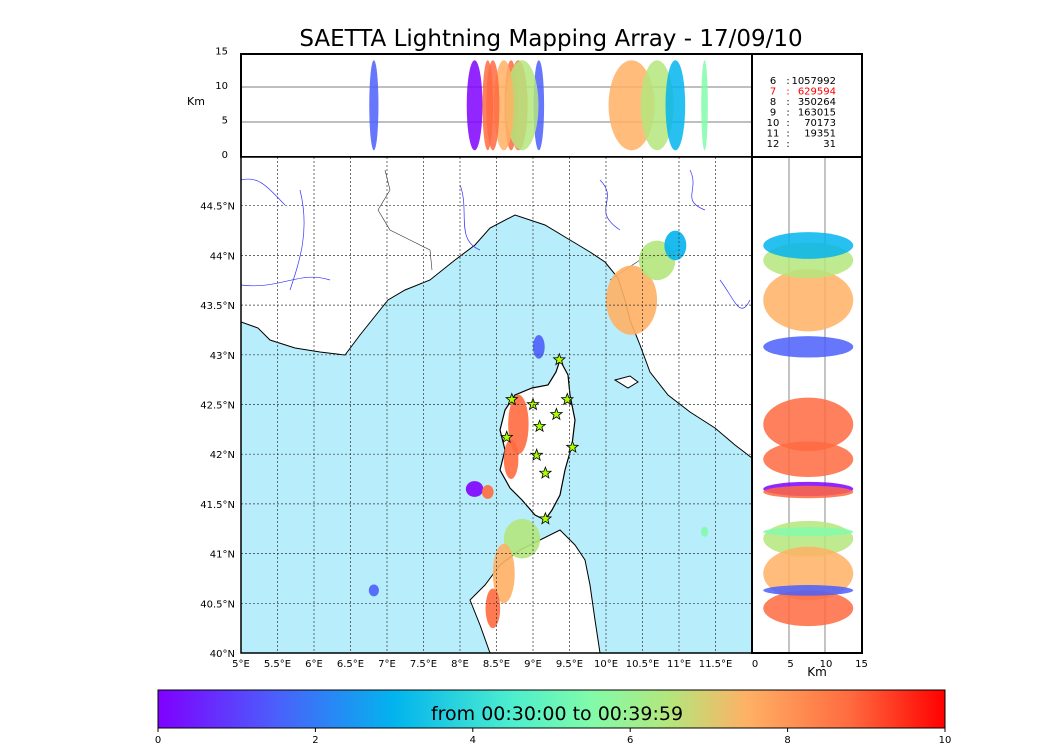 The width and height of the screenshot is (1050, 750). I want to click on lat-tick-label: 44.5°N, so click(217, 207).